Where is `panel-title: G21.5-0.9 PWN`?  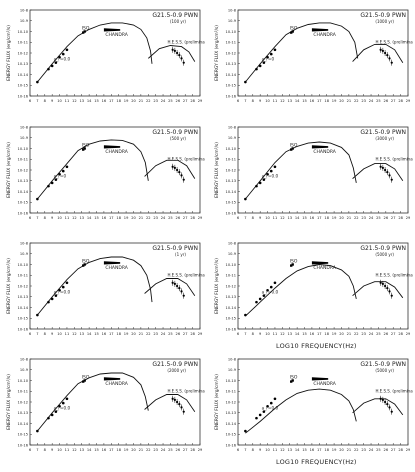 panel-title: G21.5-0.9 PWN is located at coordinates (383, 248).